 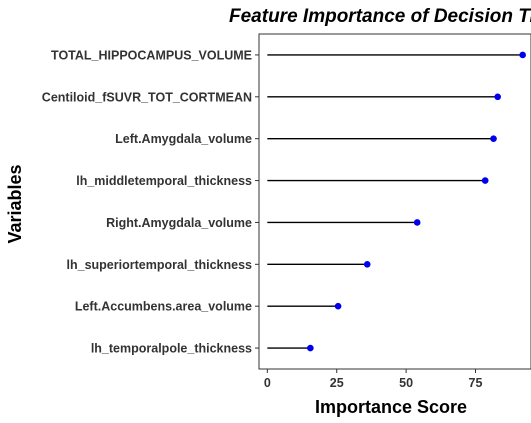 What do you see at coordinates (164, 181) in the screenshot?
I see `category-label: lh_middletemporal_thickness` at bounding box center [164, 181].